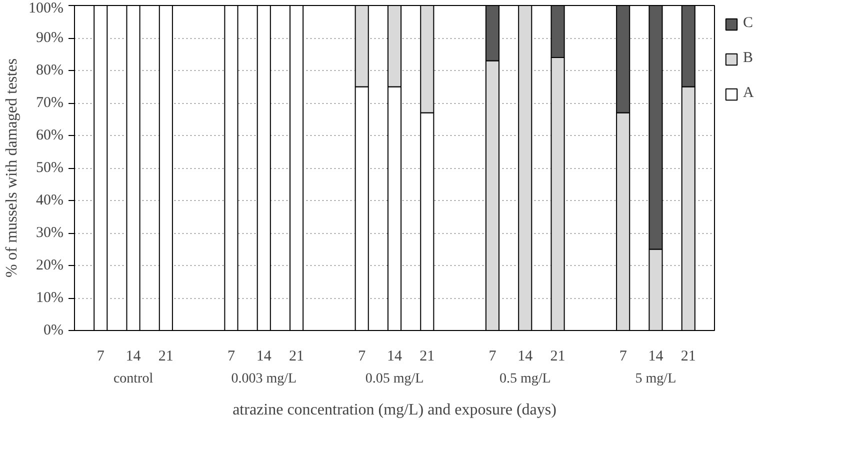 The height and width of the screenshot is (459, 853). What do you see at coordinates (46, 8) in the screenshot?
I see `y-tick-label: 100%` at bounding box center [46, 8].